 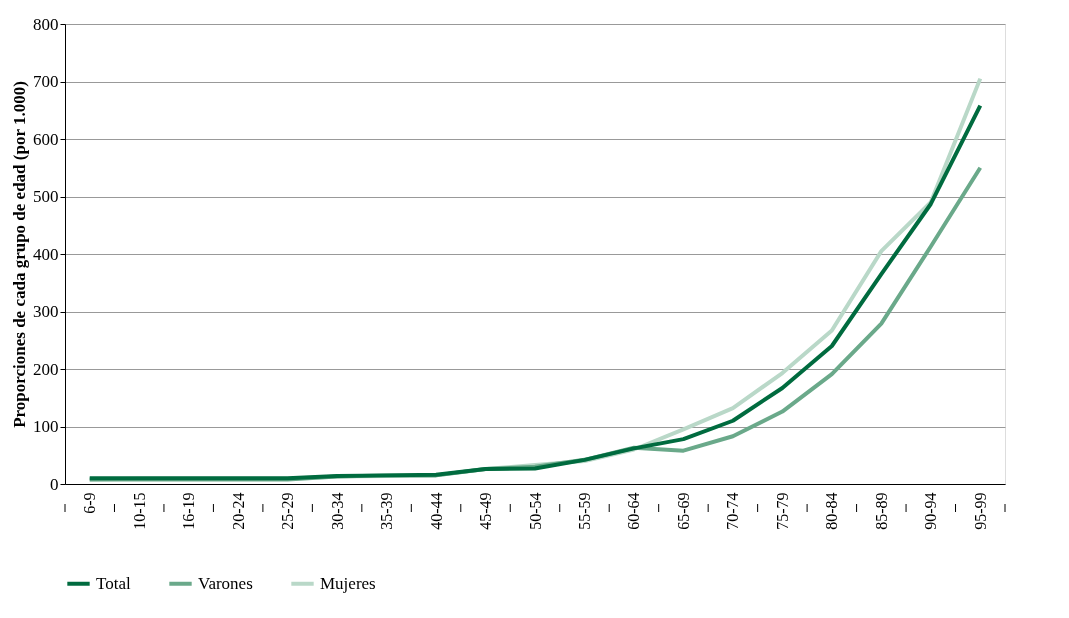 I want to click on x-tick-label: 80-84, so click(x=832, y=511).